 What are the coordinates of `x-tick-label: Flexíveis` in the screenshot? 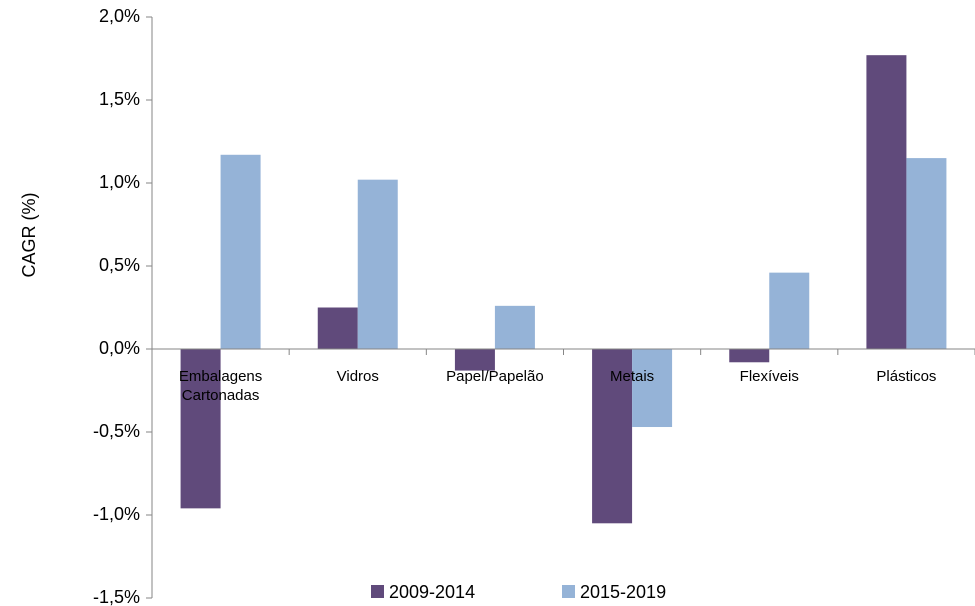 It's located at (769, 376).